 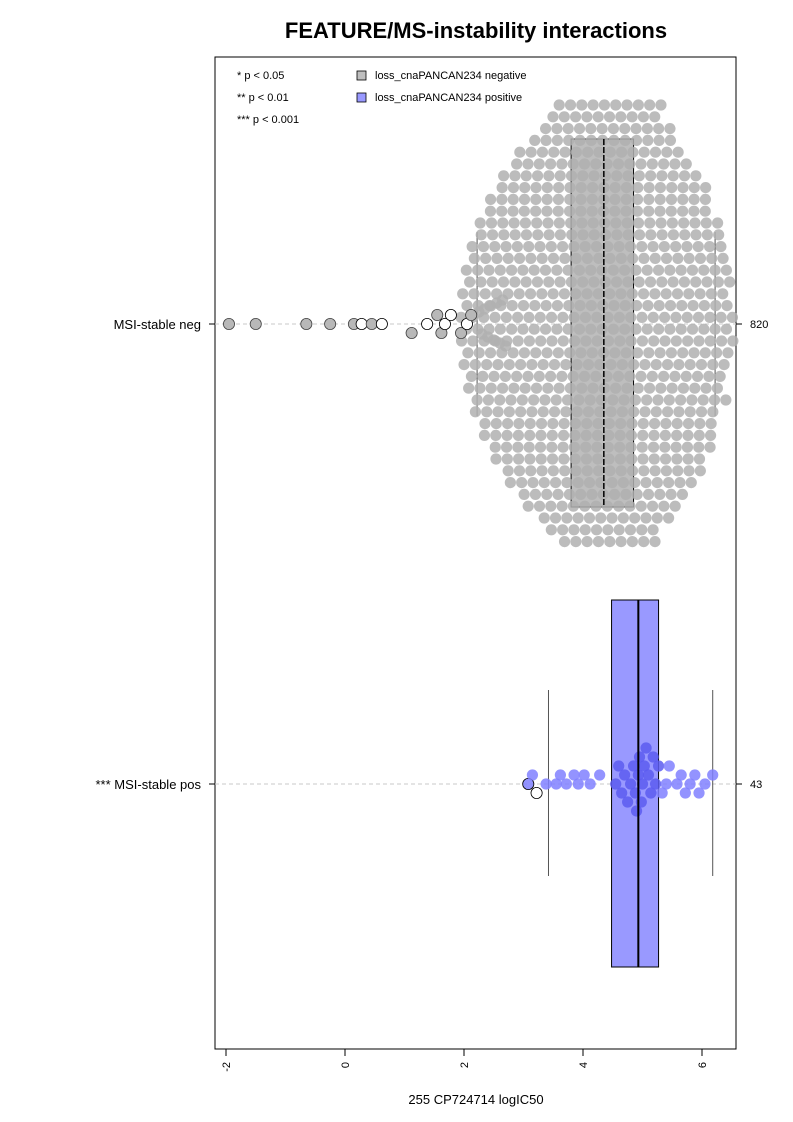 I want to click on sig-legend-3: *** p < 0.001, so click(x=268, y=120).